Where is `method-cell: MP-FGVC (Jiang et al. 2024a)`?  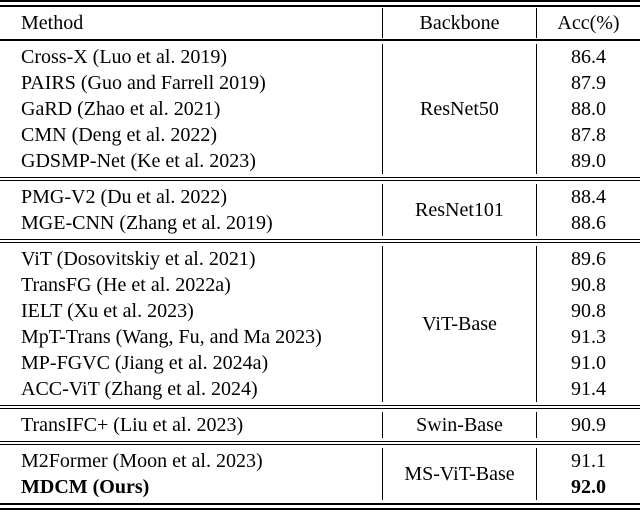 method-cell: MP-FGVC (Jiang et al. 2024a) is located at coordinates (145, 363).